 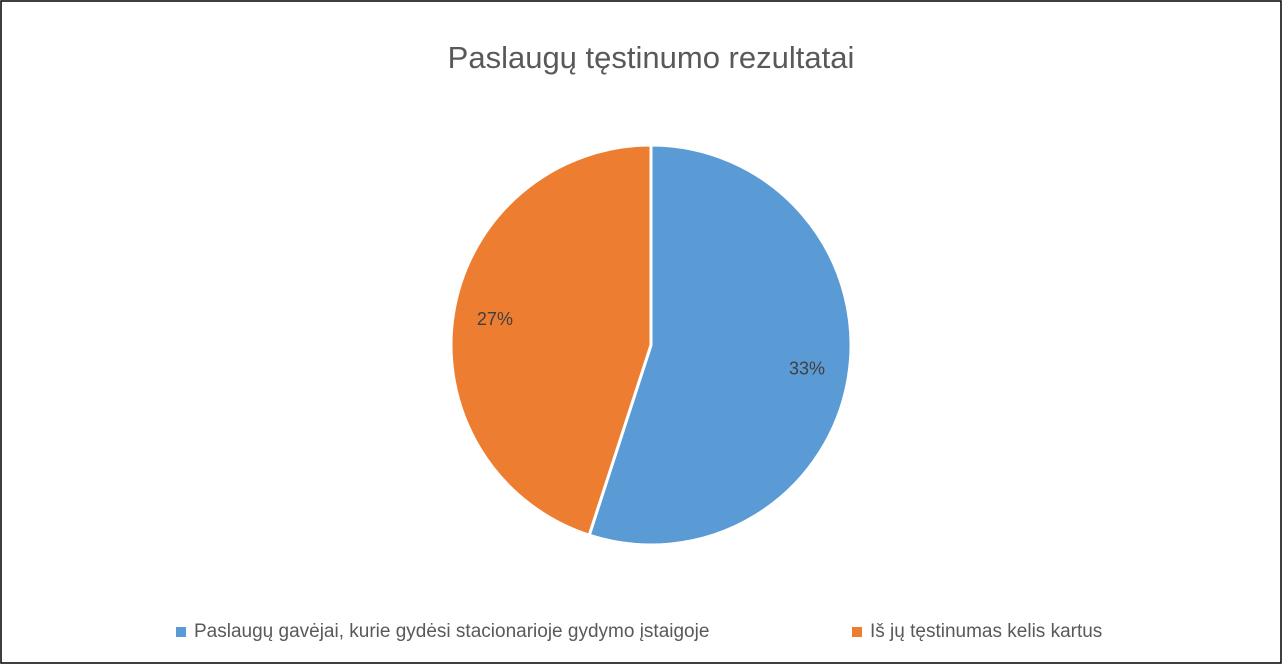 I want to click on data-label: 27%, so click(x=495, y=319).